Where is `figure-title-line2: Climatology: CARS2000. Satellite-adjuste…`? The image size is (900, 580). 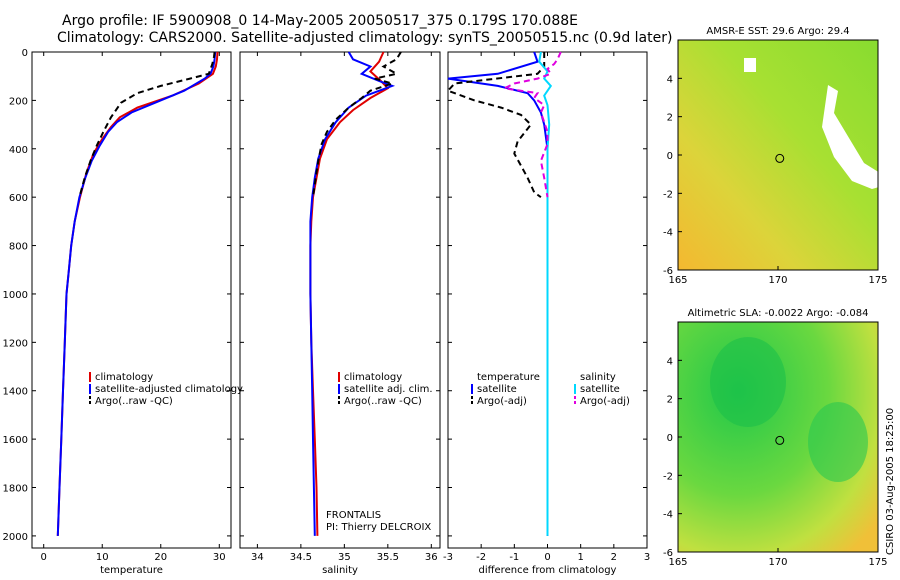
figure-title-line2: Climatology: CARS2000. Satellite-adjuste… is located at coordinates (365, 38).